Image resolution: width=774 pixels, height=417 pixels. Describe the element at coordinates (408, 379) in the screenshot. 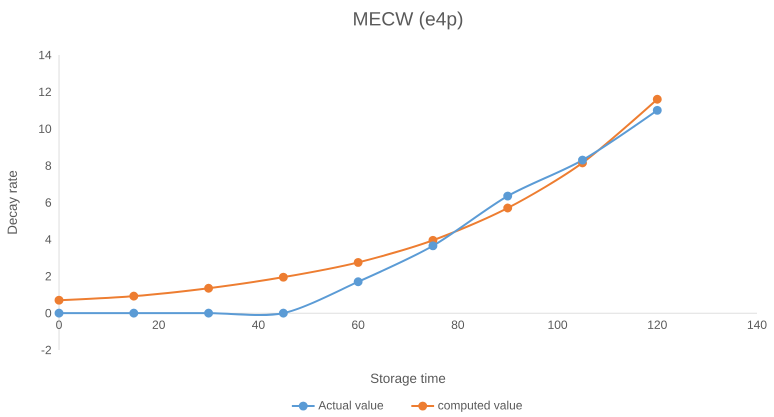

I see `x-axis-title: Storage time` at that location.